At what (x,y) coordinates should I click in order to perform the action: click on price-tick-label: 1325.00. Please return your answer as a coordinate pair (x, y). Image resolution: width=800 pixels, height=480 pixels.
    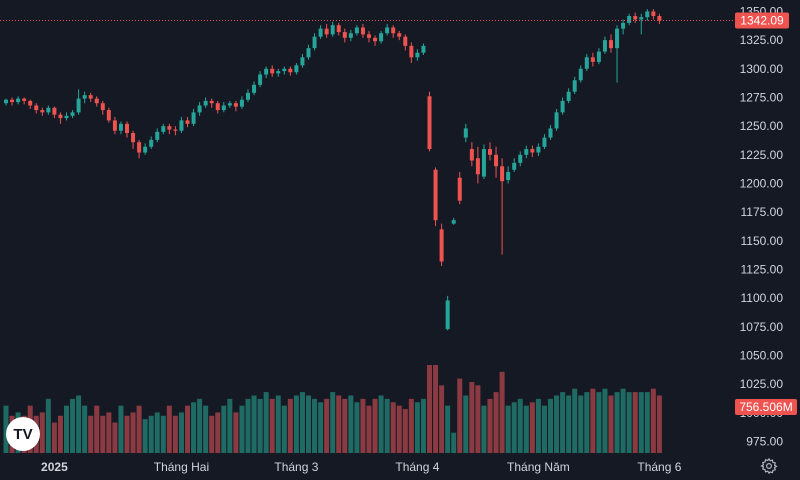
    Looking at the image, I should click on (762, 40).